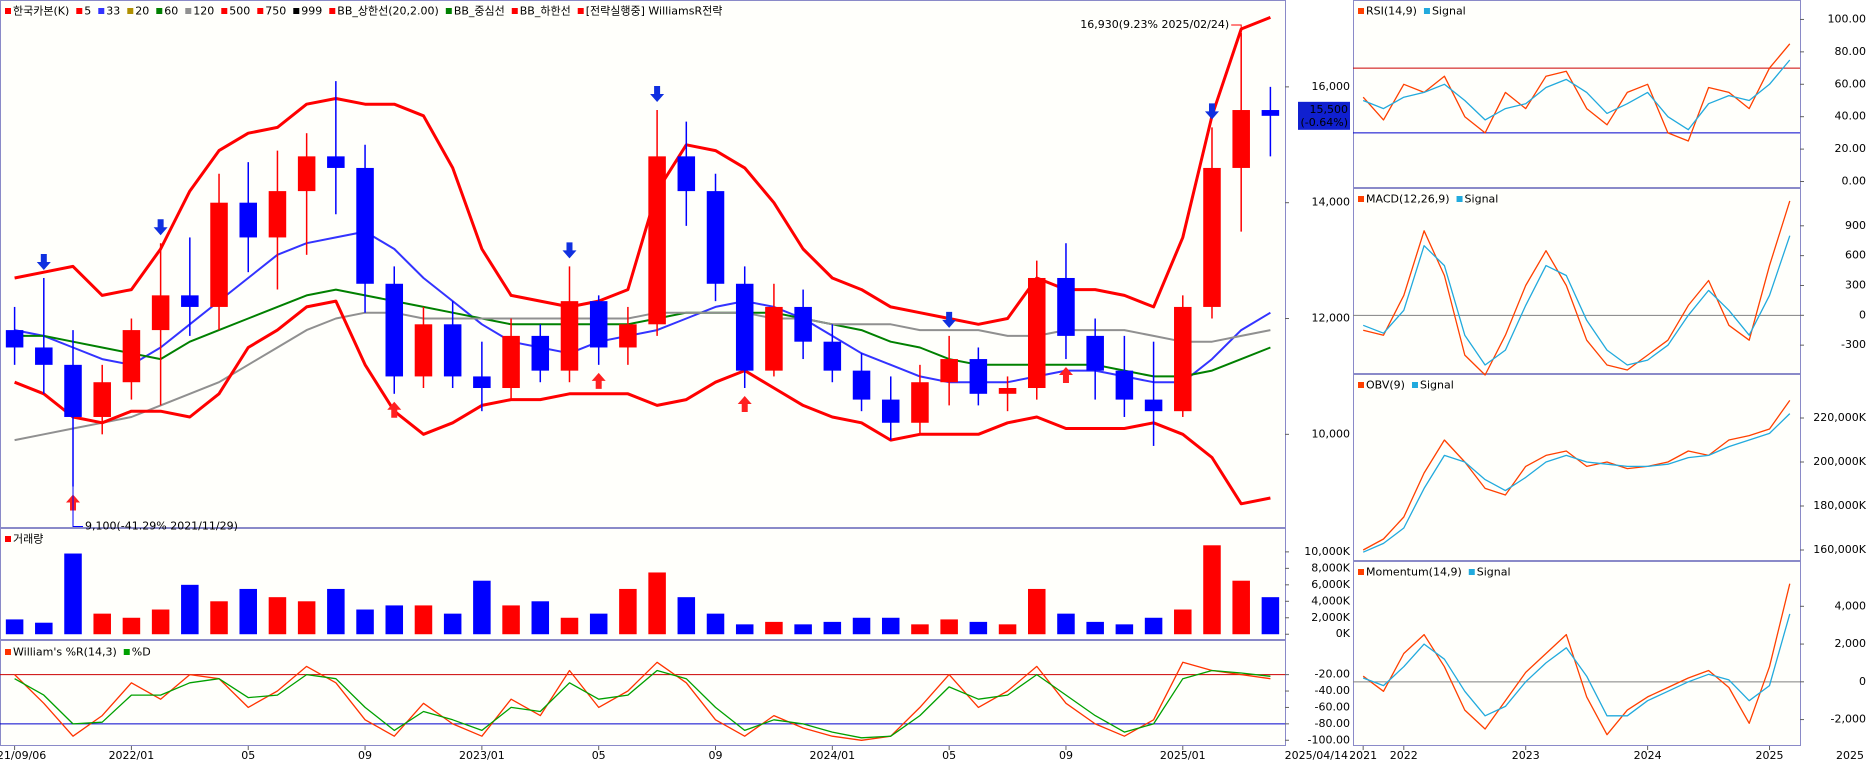 This screenshot has height=764, width=1870. Describe the element at coordinates (545, 11) in the screenshot. I see `legend-label: BB_하한선` at that location.